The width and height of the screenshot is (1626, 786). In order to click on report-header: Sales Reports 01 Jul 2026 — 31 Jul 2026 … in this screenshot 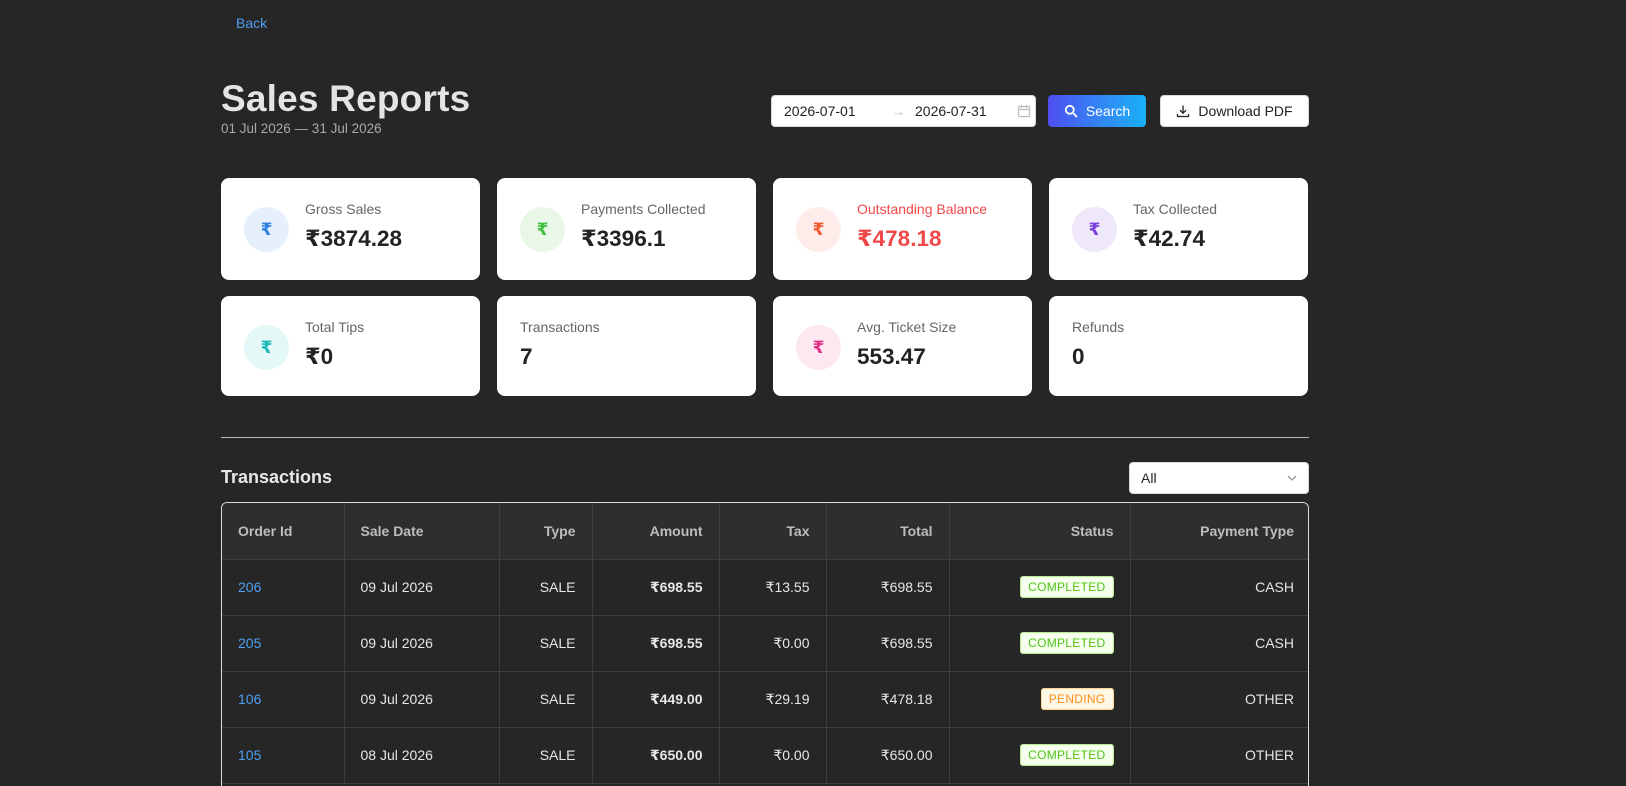, I will do `click(765, 108)`.